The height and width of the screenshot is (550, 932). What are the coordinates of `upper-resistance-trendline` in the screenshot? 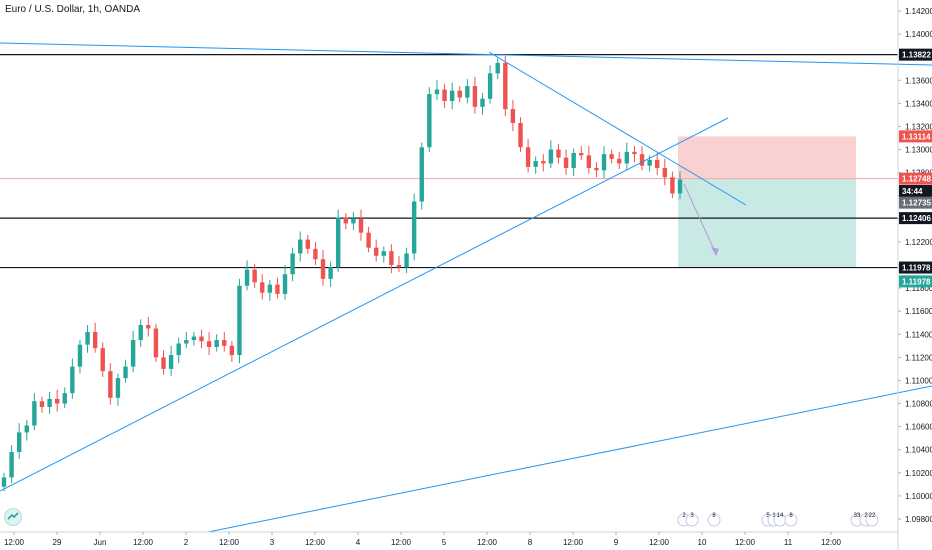 It's located at (466, 54).